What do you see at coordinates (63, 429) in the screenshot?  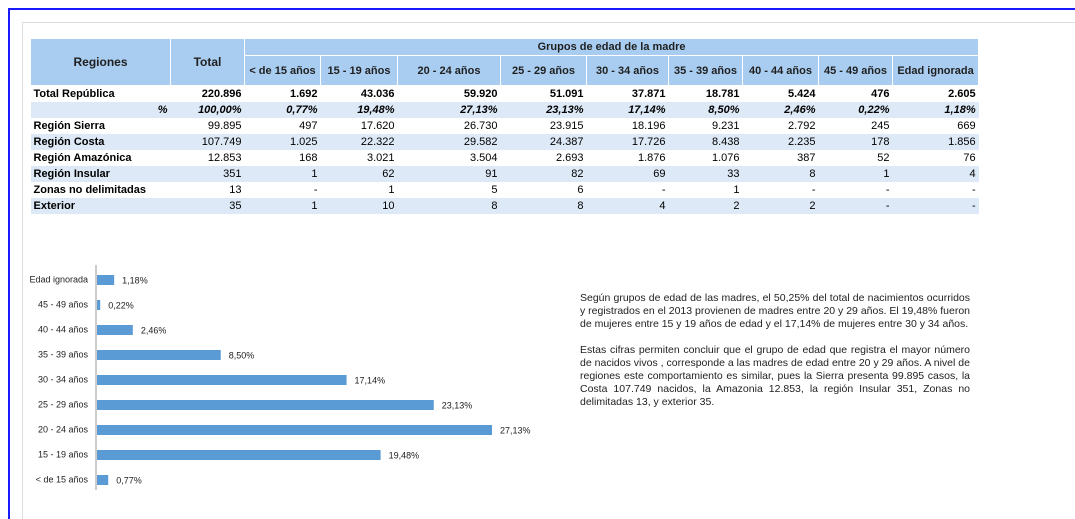 I see `category-label: 20 - 24 años` at bounding box center [63, 429].